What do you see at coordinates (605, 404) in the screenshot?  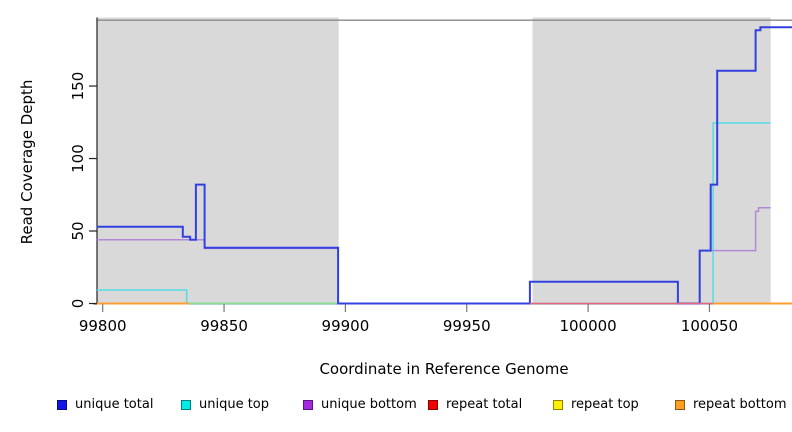 I see `legend-label: repeat top` at bounding box center [605, 404].